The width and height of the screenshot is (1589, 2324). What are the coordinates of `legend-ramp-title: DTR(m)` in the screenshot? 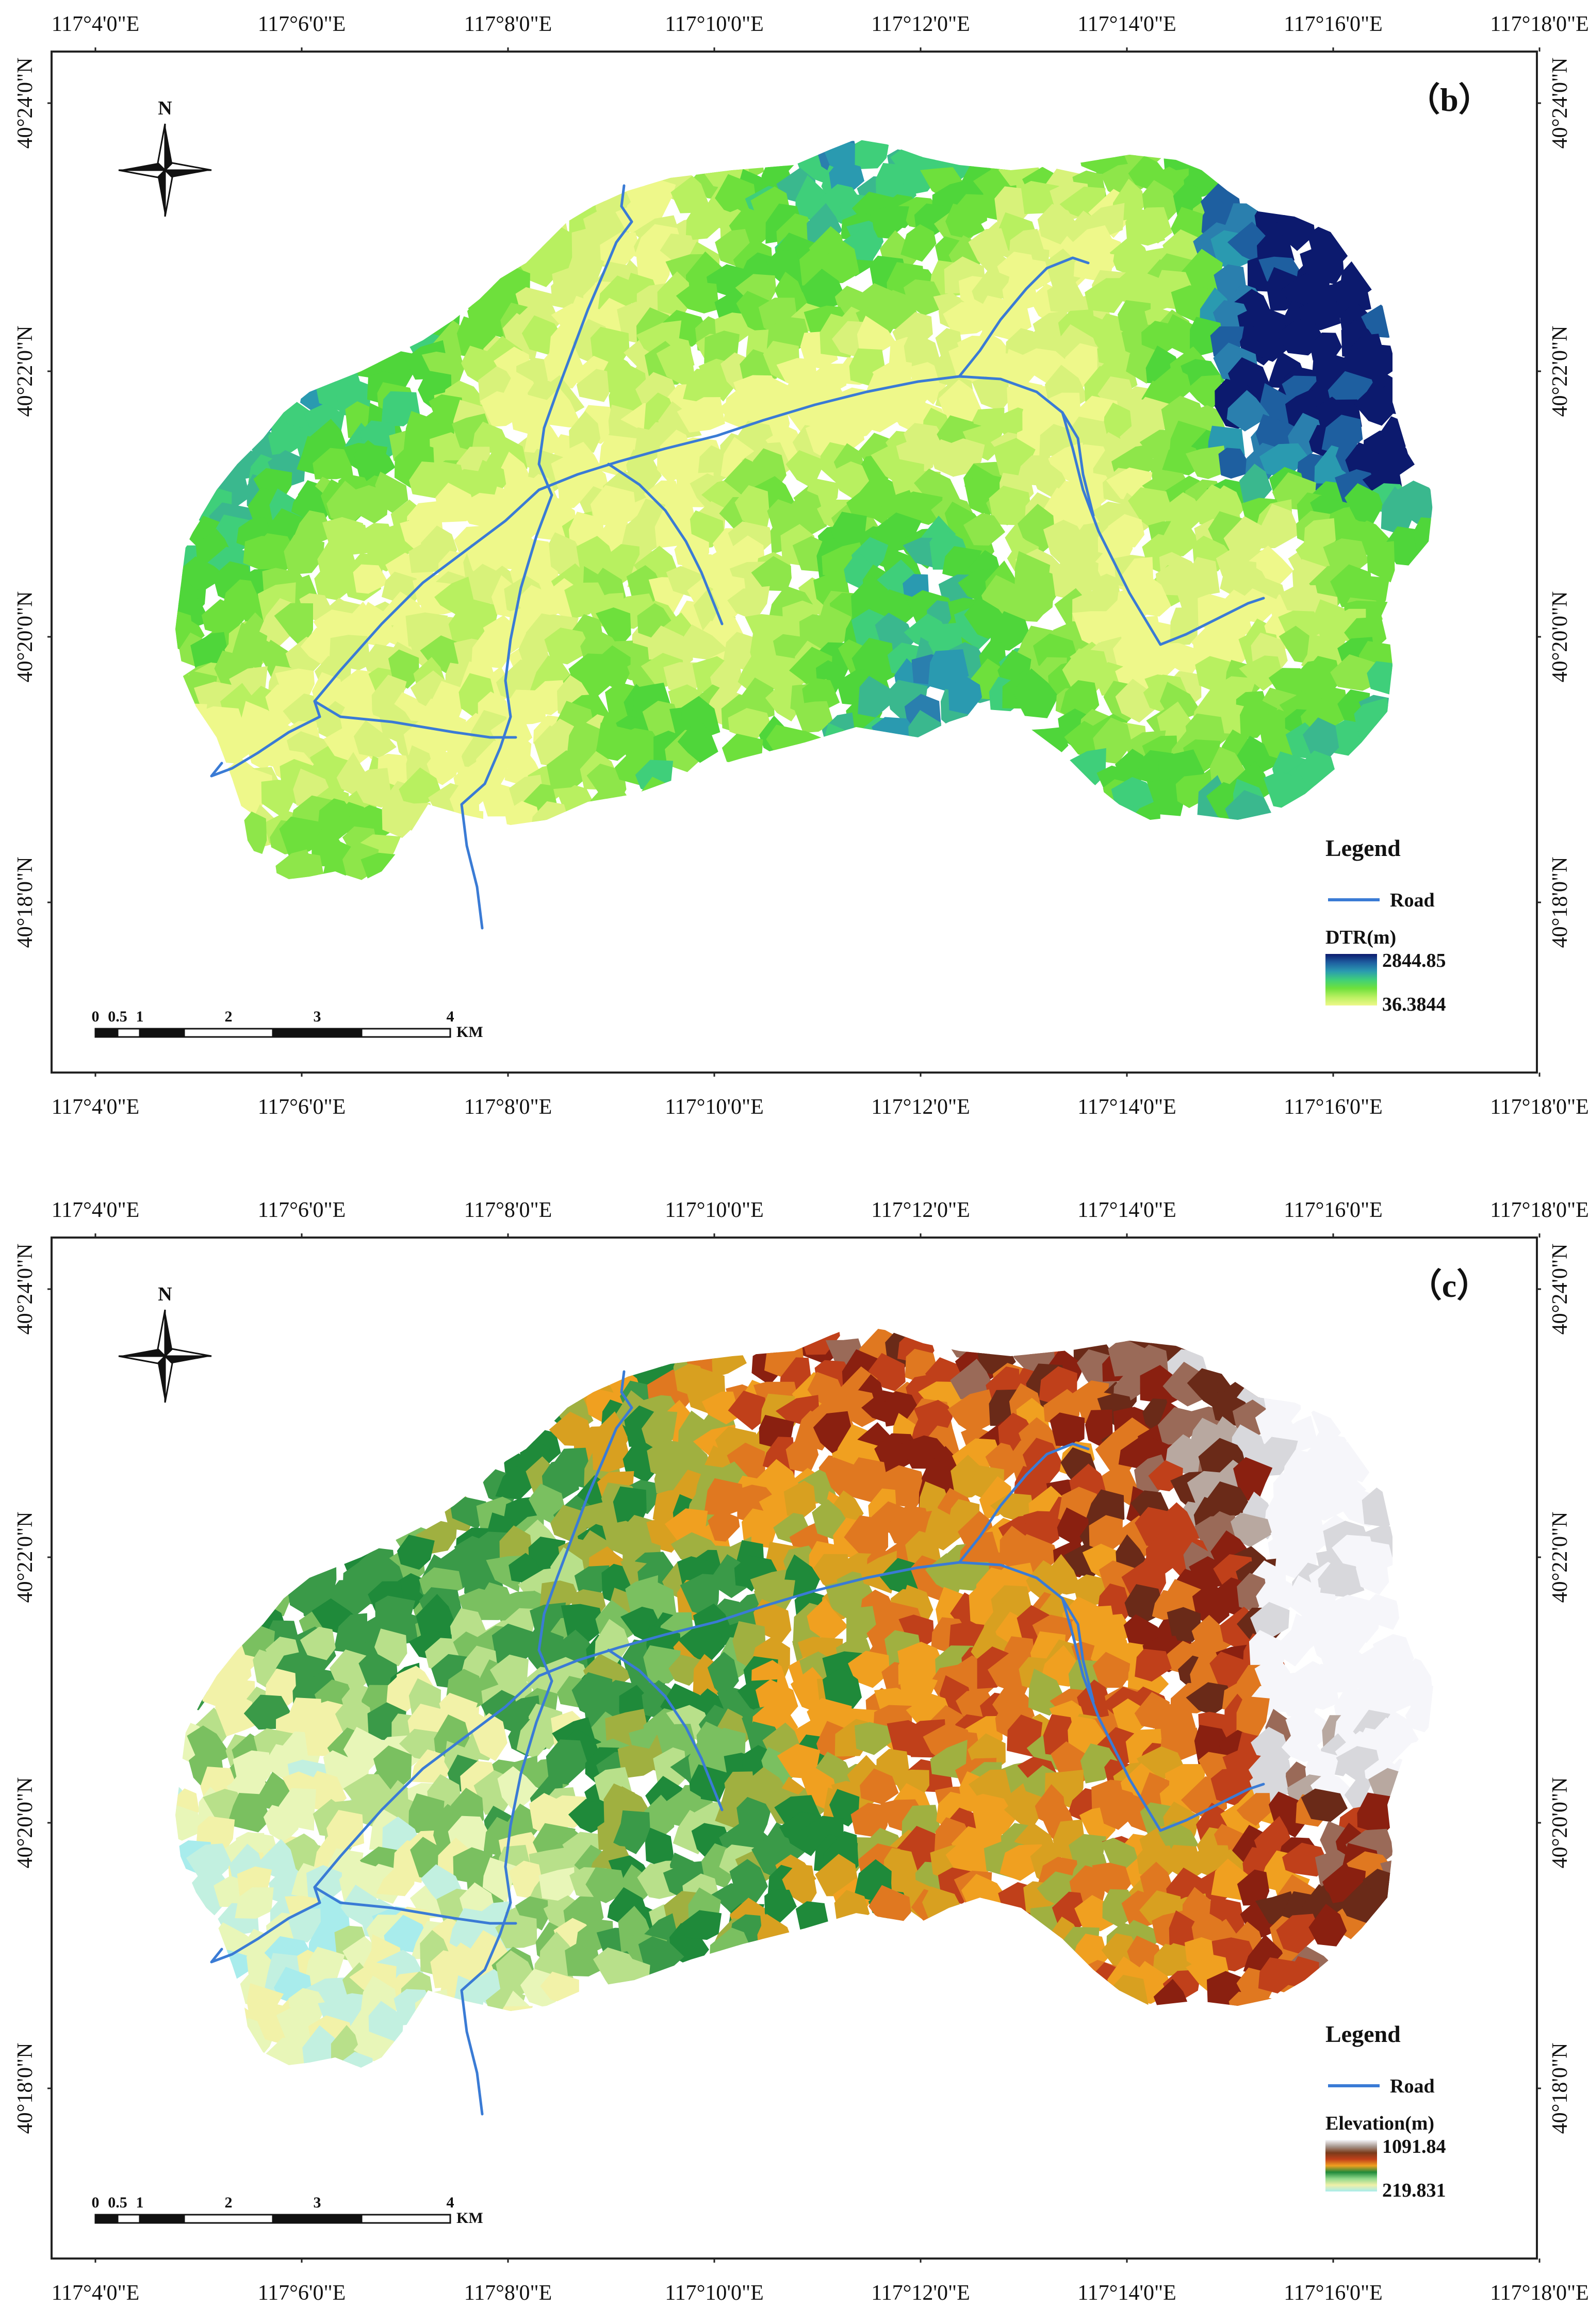 It's located at (1360, 938).